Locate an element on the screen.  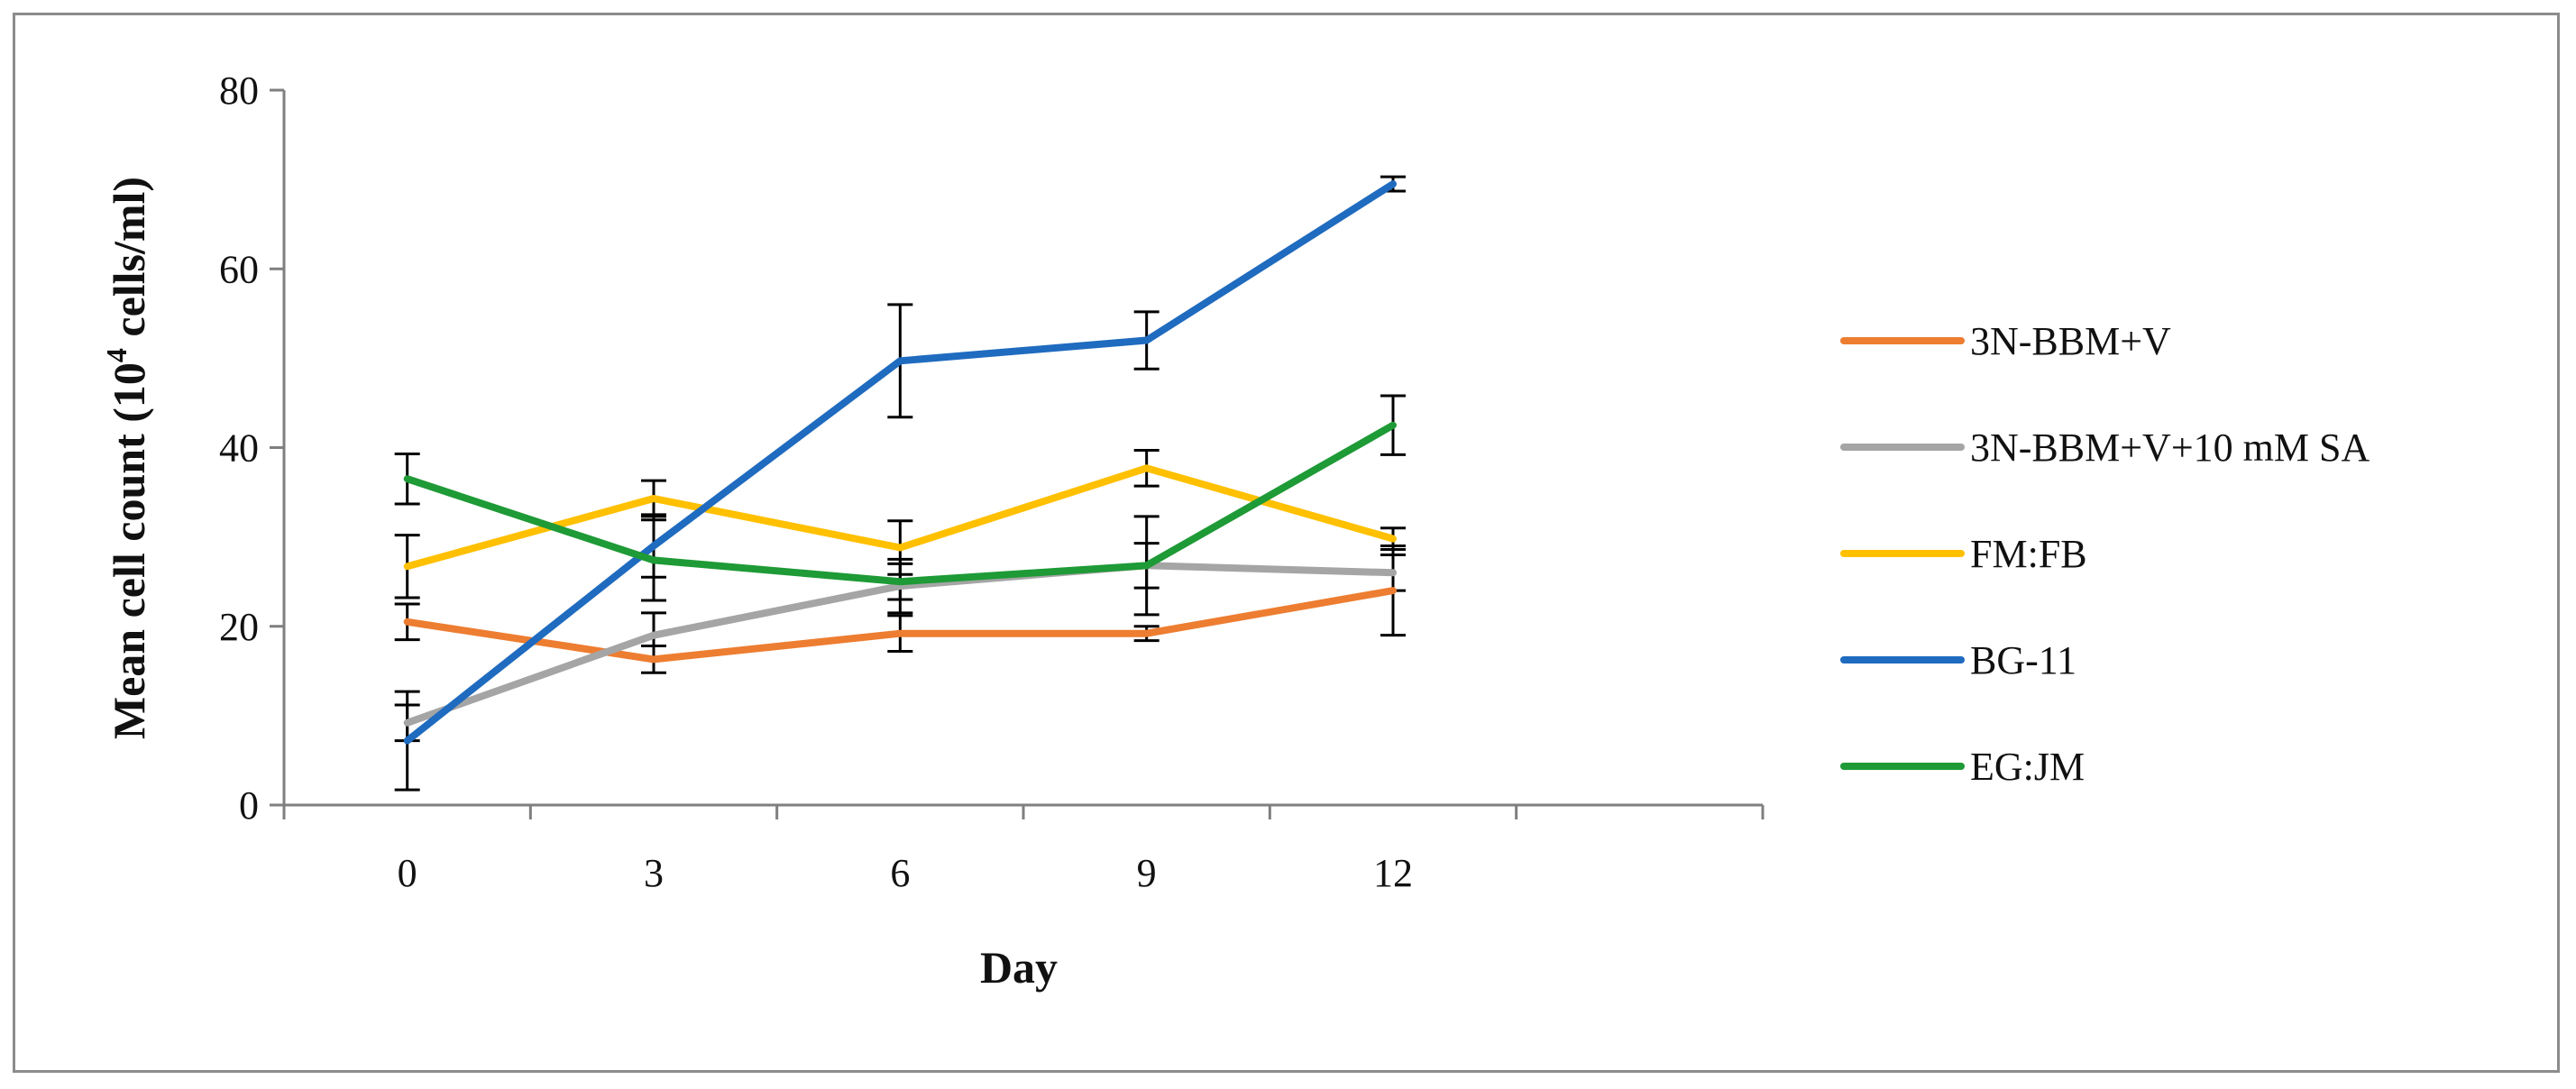
legend: 3N-BBM+V 3N-BBM+V+10 mM SA FM:FB BG-11 EG:JM is located at coordinates (2105, 554).